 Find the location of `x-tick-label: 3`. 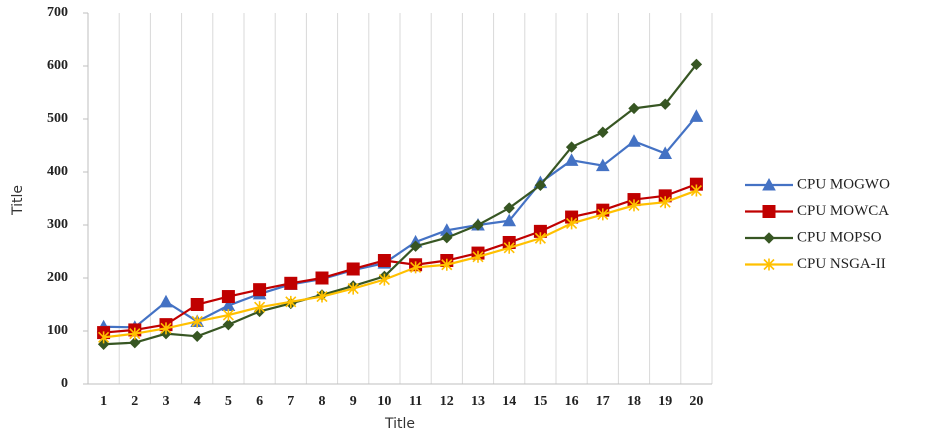

x-tick-label: 3 is located at coordinates (166, 401).